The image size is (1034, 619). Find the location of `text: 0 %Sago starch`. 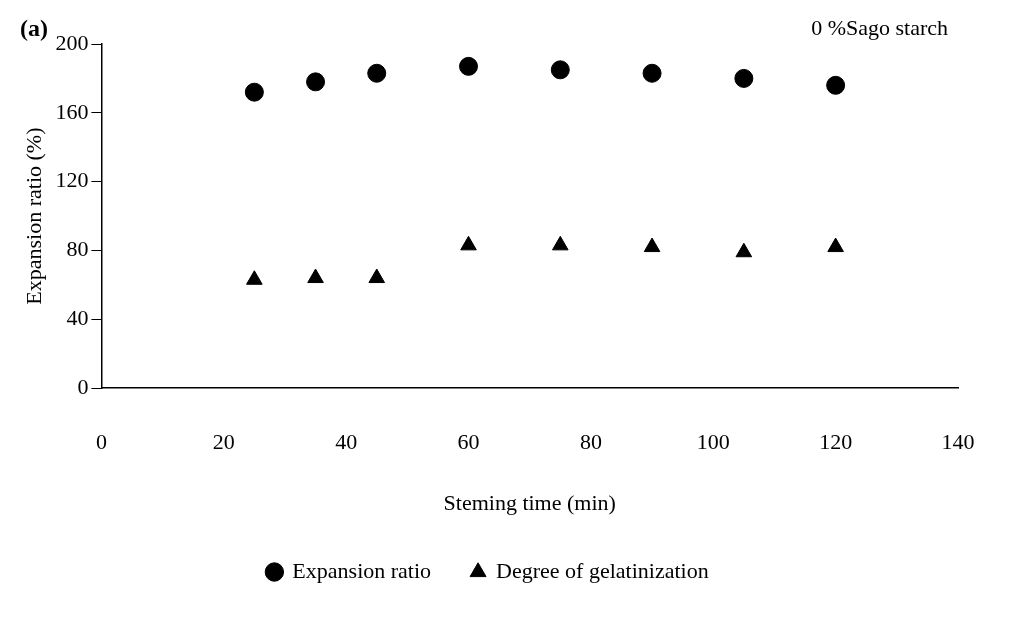

text: 0 %Sago starch is located at coordinates (879, 27).